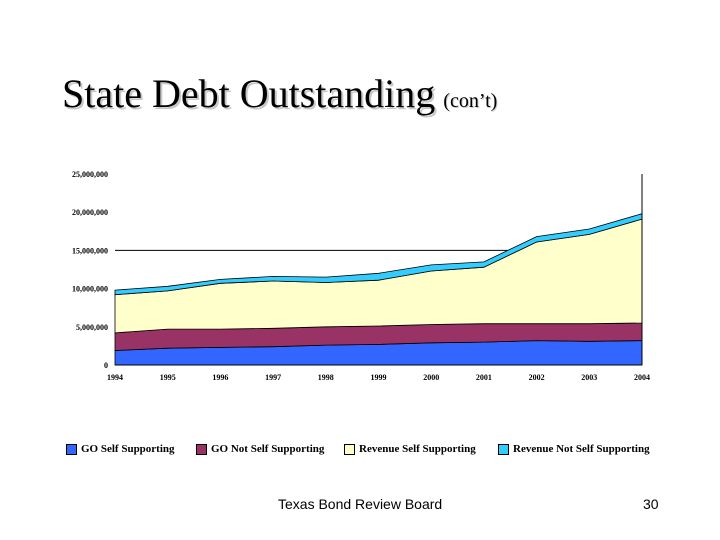 The image size is (720, 540). I want to click on x-tick-label: 1998, so click(326, 377).